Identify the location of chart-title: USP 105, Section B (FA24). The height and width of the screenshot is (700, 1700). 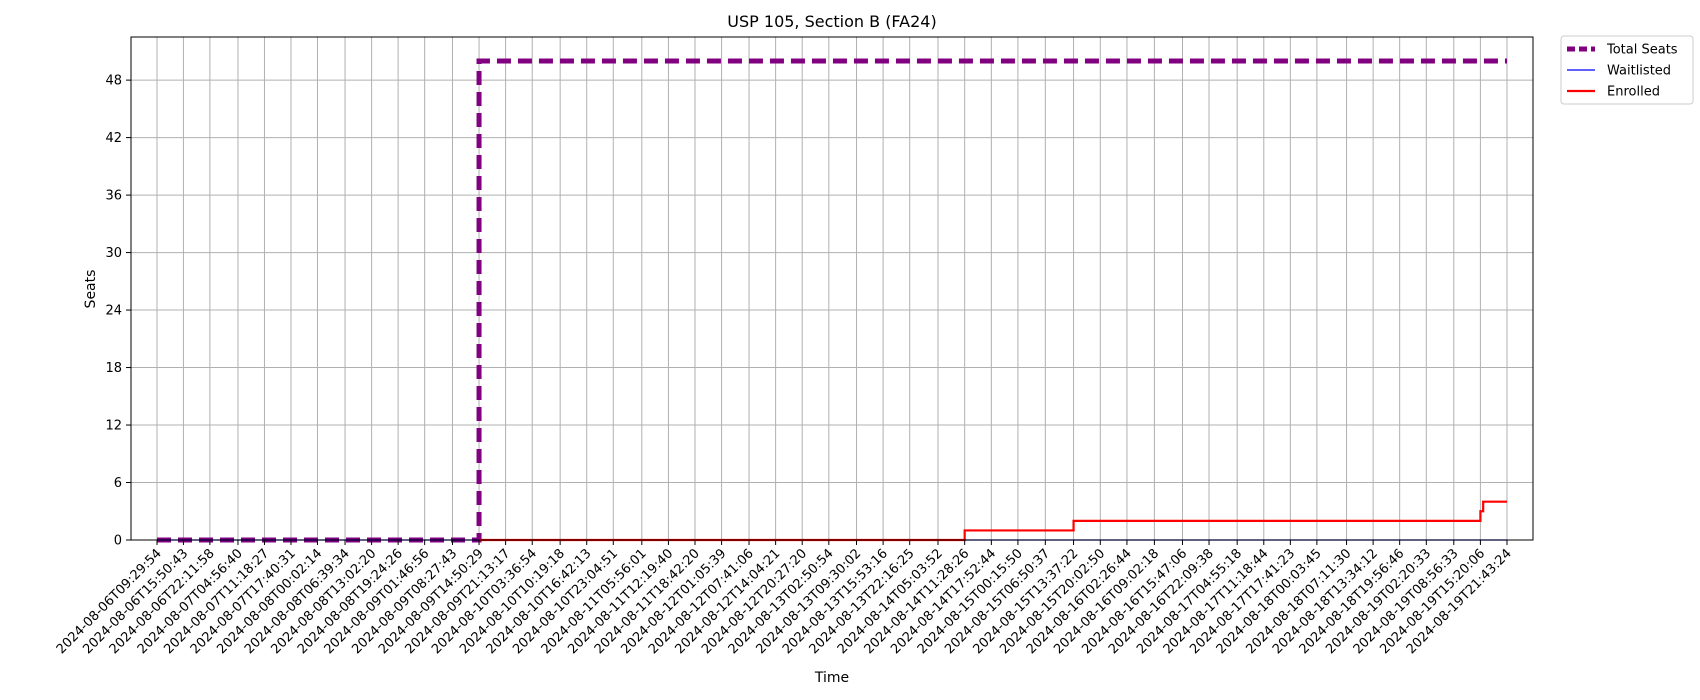
(831, 21).